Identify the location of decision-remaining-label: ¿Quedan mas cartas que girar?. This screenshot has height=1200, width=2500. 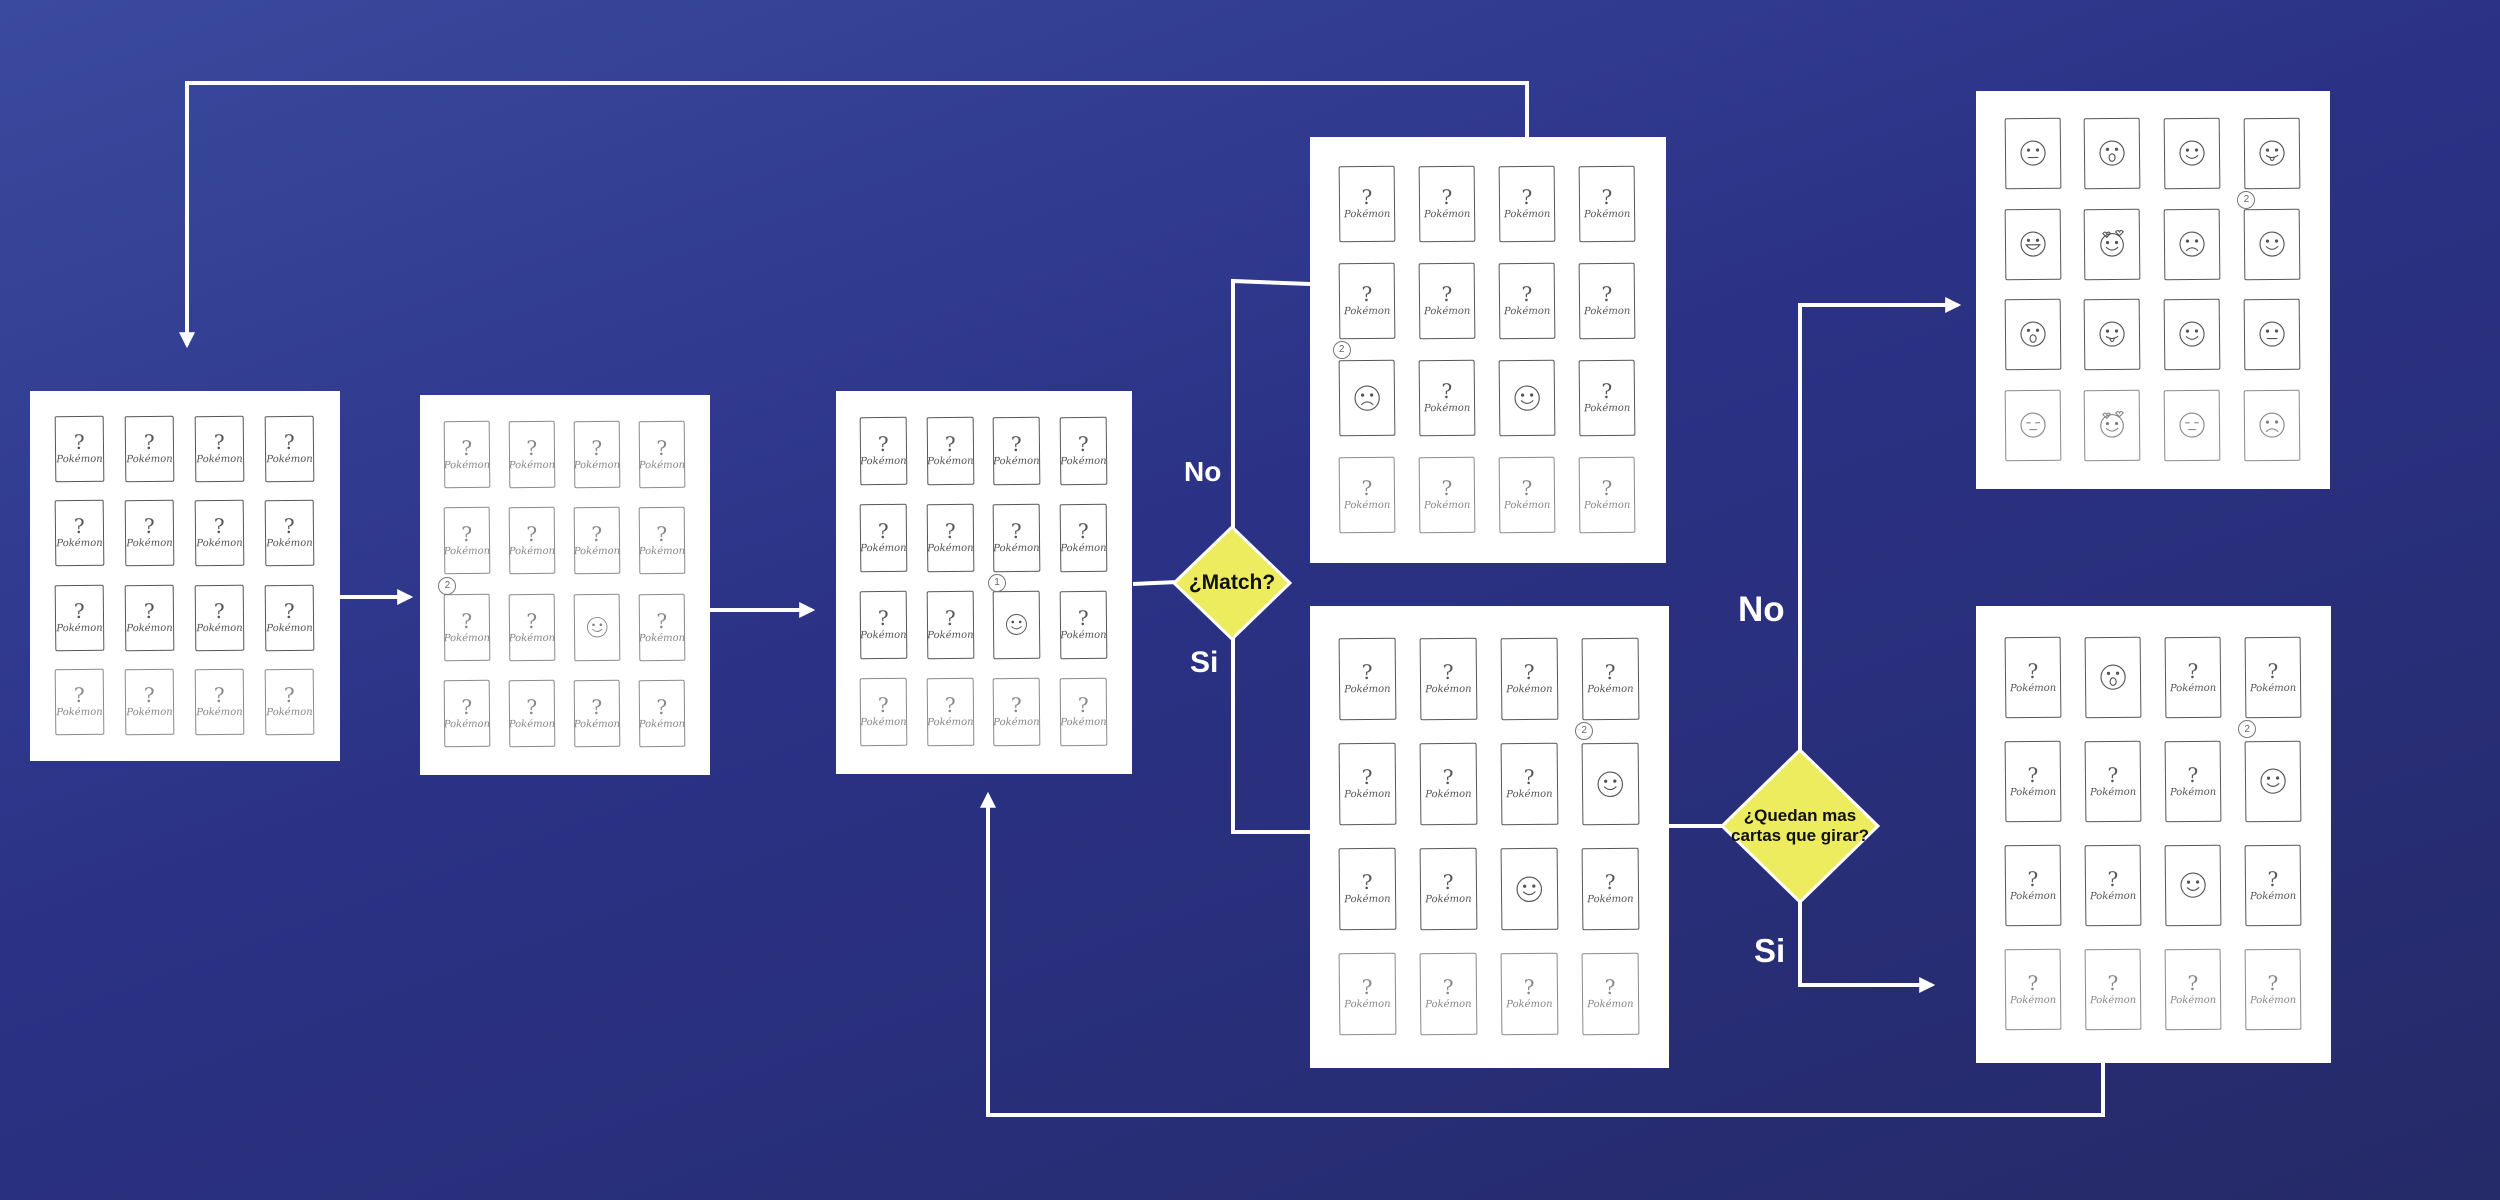
(1800, 825).